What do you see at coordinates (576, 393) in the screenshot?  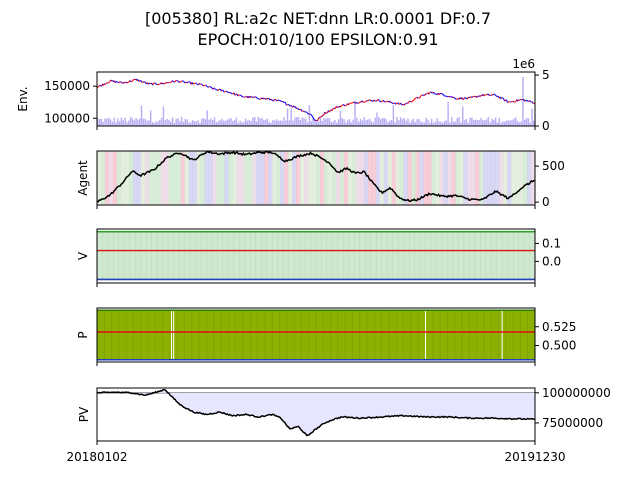 I see `y-tick-label: 100000000` at bounding box center [576, 393].